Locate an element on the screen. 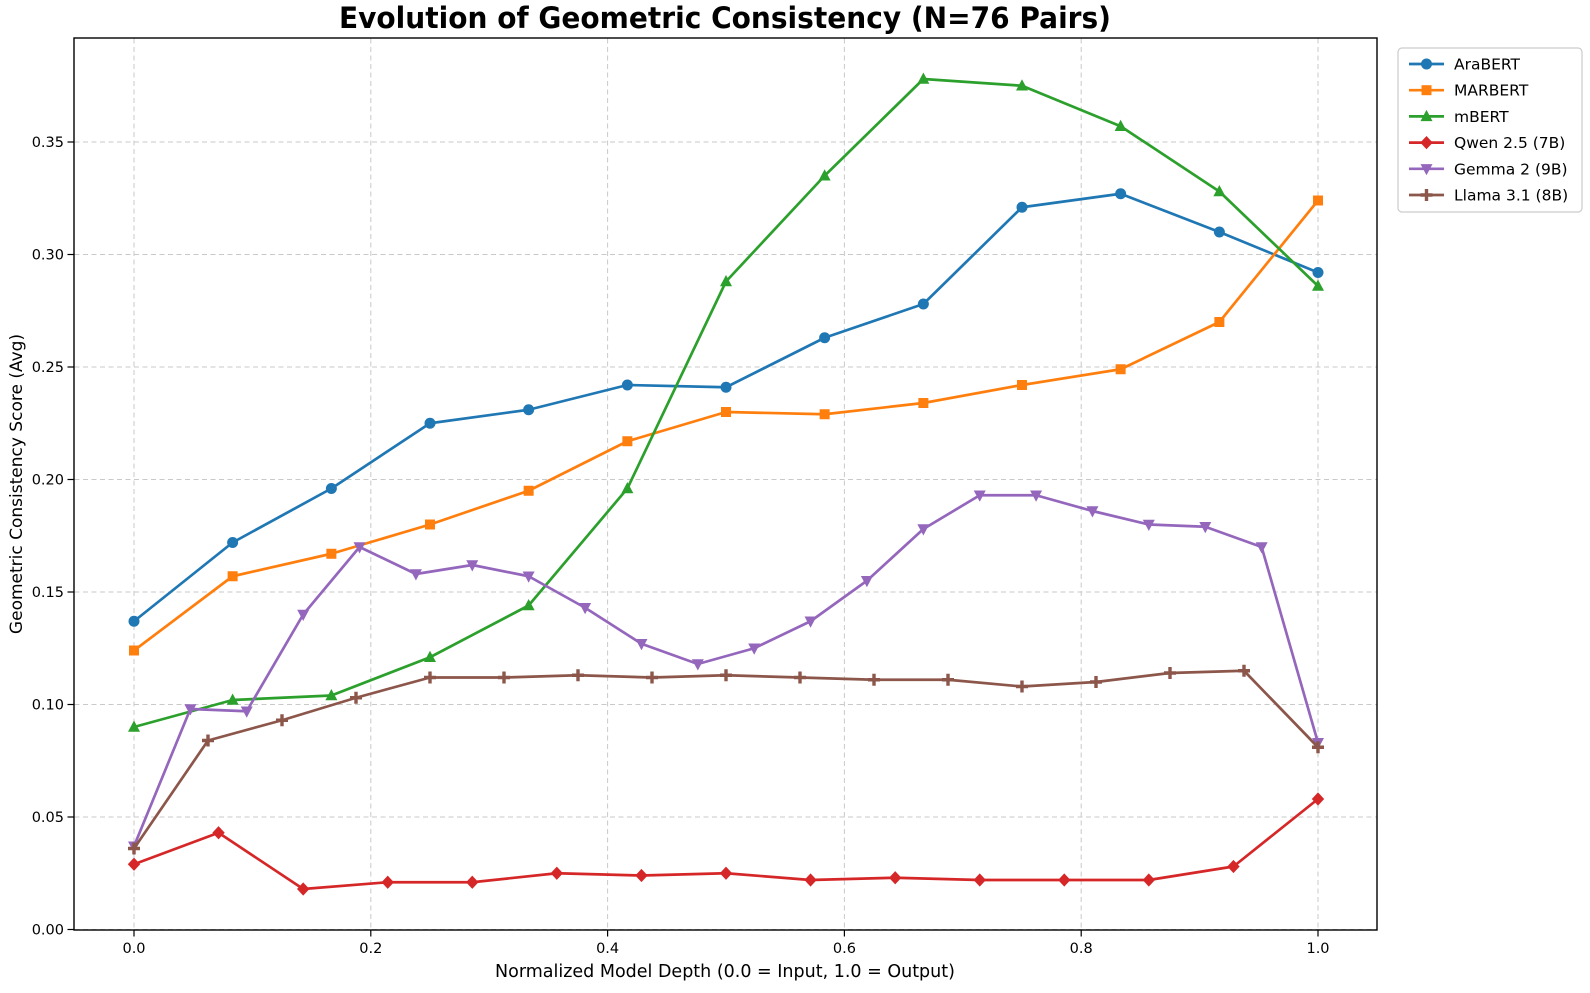 This screenshot has width=1590, height=993. y-tick-label: 0.00 is located at coordinates (48, 931).